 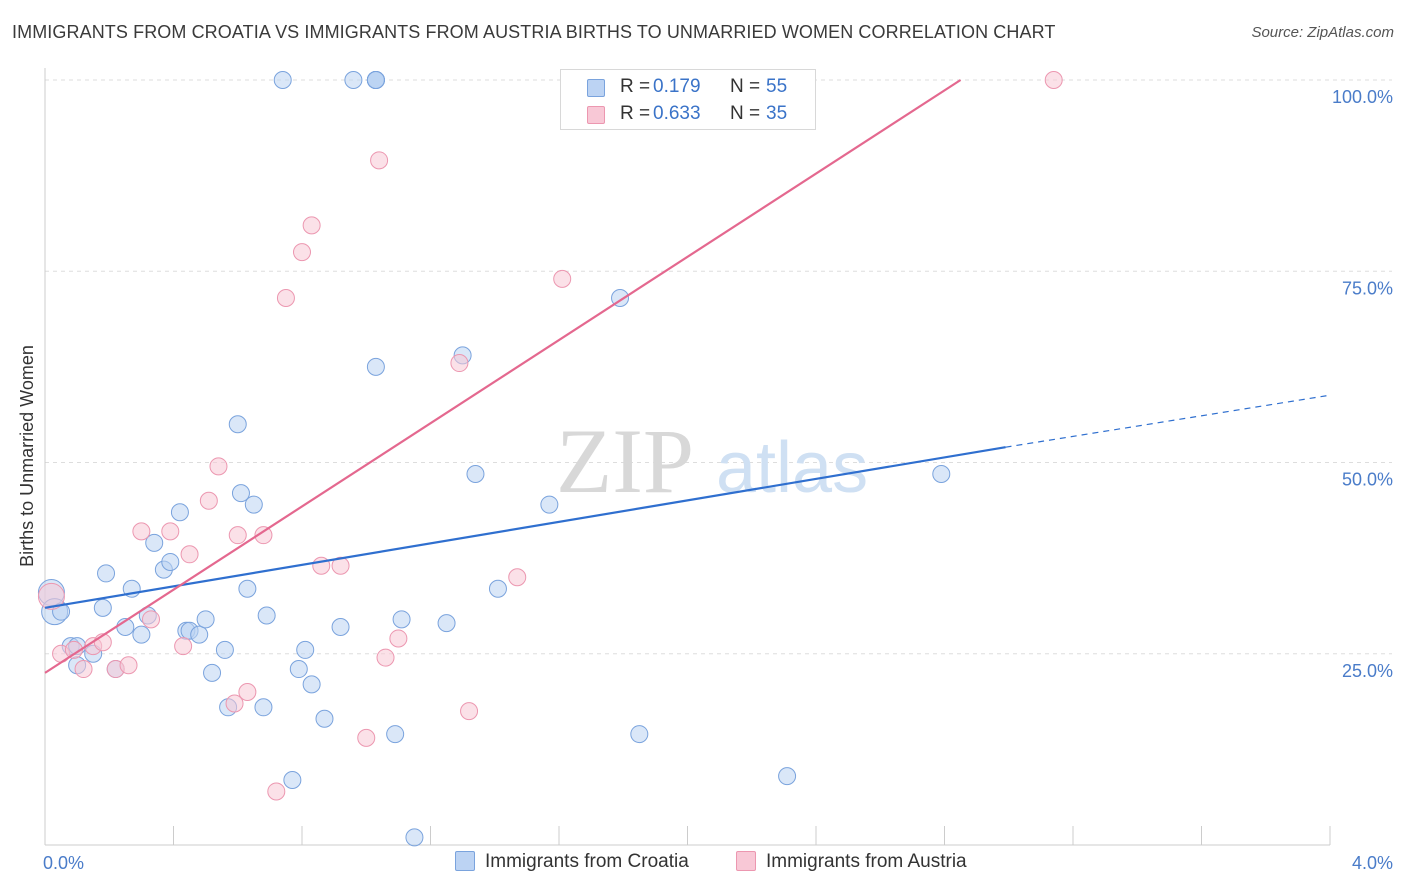 What do you see at coordinates (745, 86) in the screenshot?
I see `croatia-n-label: N =` at bounding box center [745, 86].